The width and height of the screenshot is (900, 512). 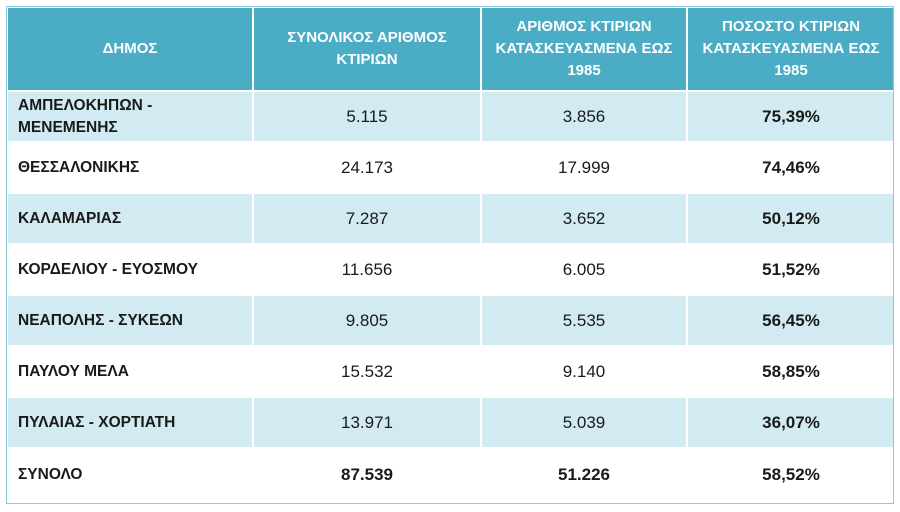 What do you see at coordinates (130, 167) in the screenshot?
I see `municipality-cell: ΘΕΣΣΑΛΟΝΙΚΗΣ` at bounding box center [130, 167].